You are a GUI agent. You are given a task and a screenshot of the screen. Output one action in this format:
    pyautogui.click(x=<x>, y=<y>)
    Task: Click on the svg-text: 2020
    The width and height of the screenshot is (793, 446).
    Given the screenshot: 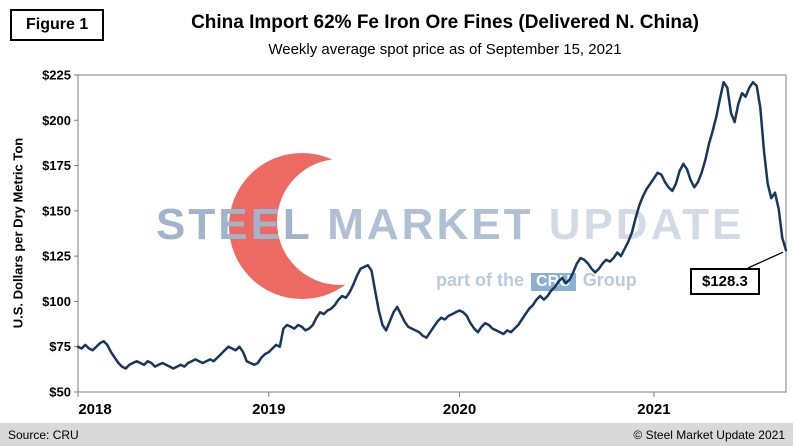 What is the action you would take?
    pyautogui.click(x=459, y=409)
    